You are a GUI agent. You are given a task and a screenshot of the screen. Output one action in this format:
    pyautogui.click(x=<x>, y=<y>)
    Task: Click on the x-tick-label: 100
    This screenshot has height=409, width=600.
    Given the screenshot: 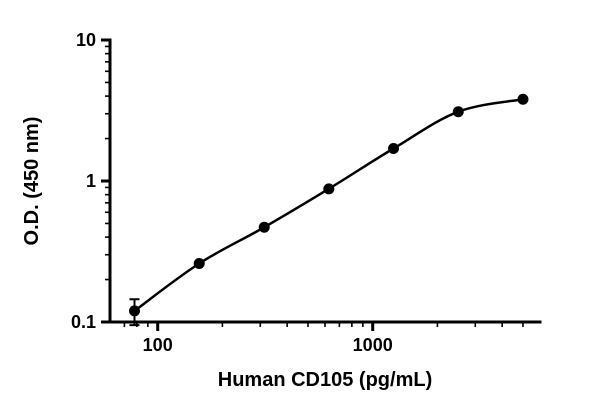 What is the action you would take?
    pyautogui.click(x=158, y=345)
    